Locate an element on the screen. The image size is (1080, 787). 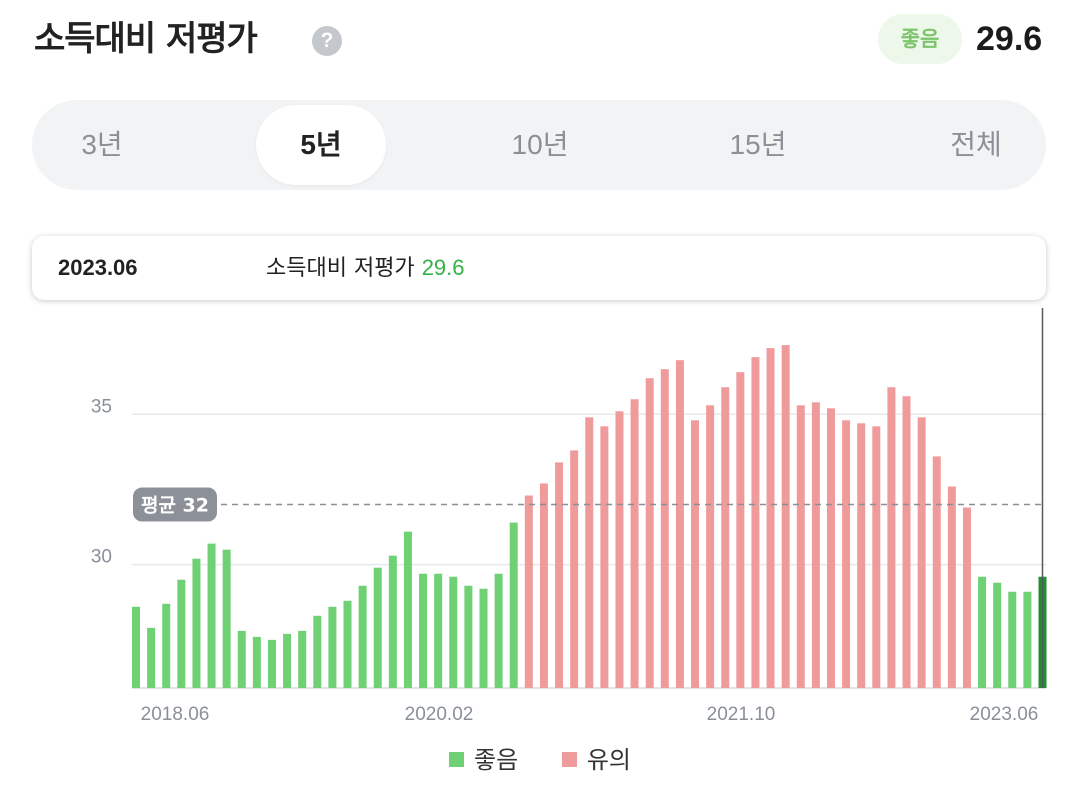
legend-label-good: 좋음 is located at coordinates (496, 760).